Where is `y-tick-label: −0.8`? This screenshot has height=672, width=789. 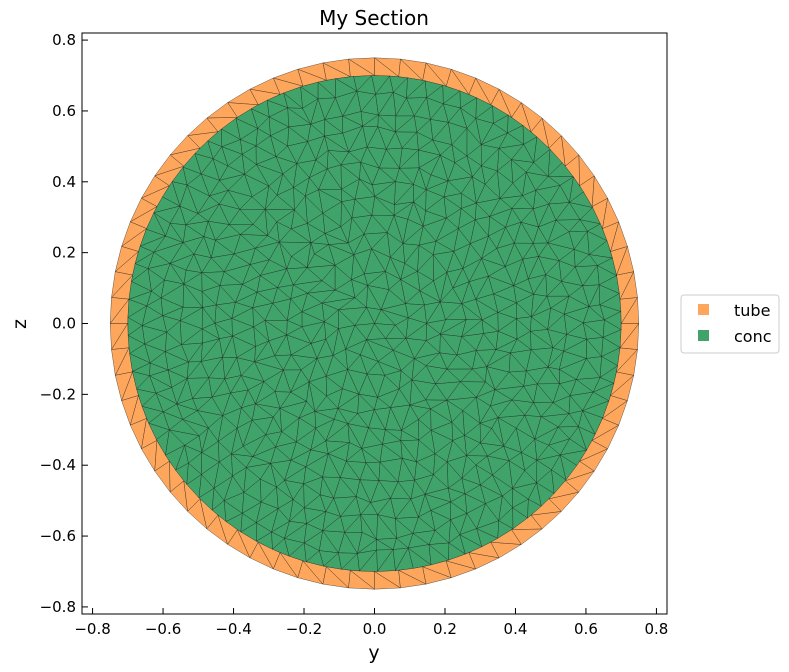 y-tick-label: −0.8 is located at coordinates (58, 607).